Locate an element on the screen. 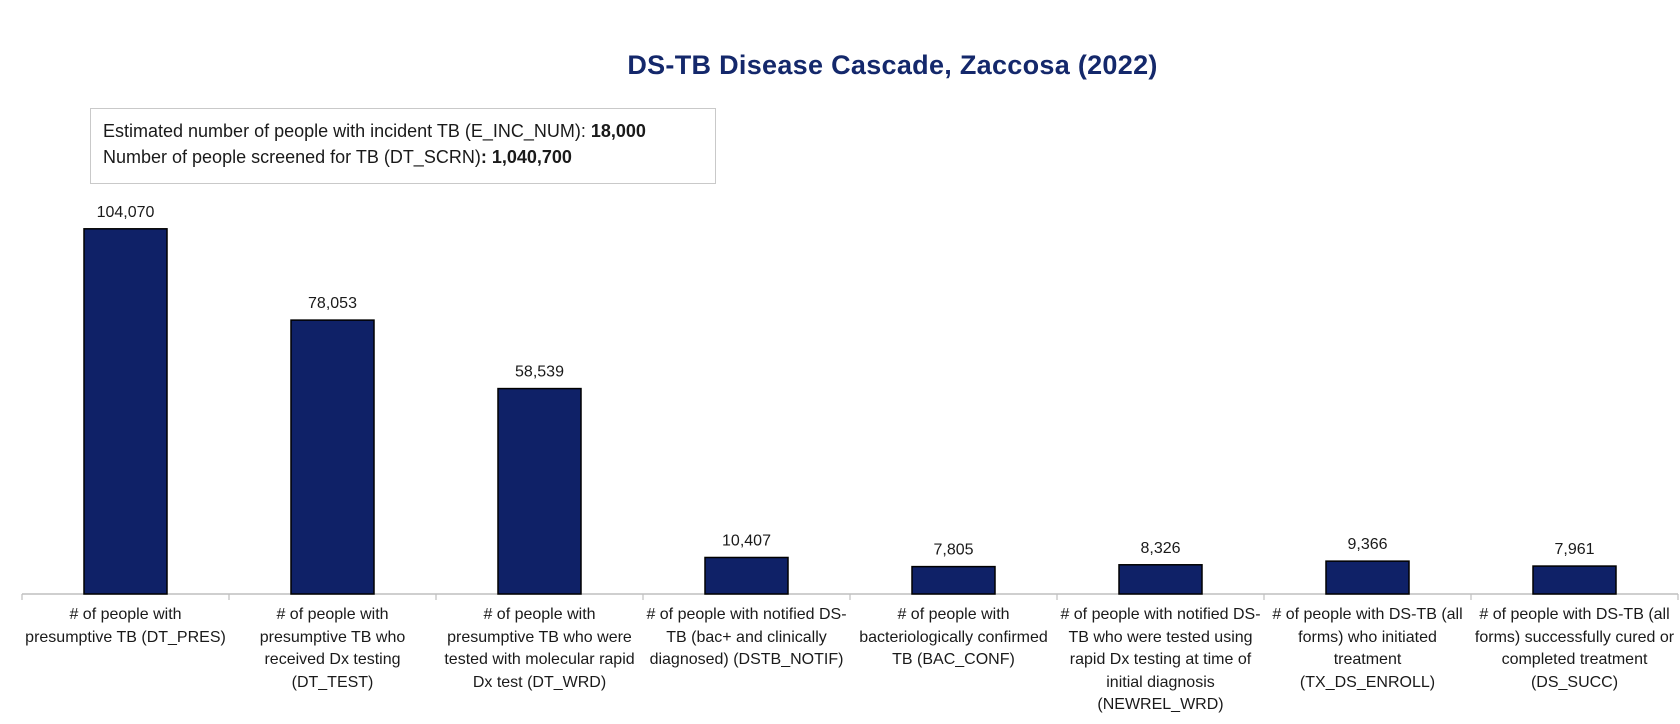 The image size is (1680, 724). data-label: 7,961 is located at coordinates (1574, 549).